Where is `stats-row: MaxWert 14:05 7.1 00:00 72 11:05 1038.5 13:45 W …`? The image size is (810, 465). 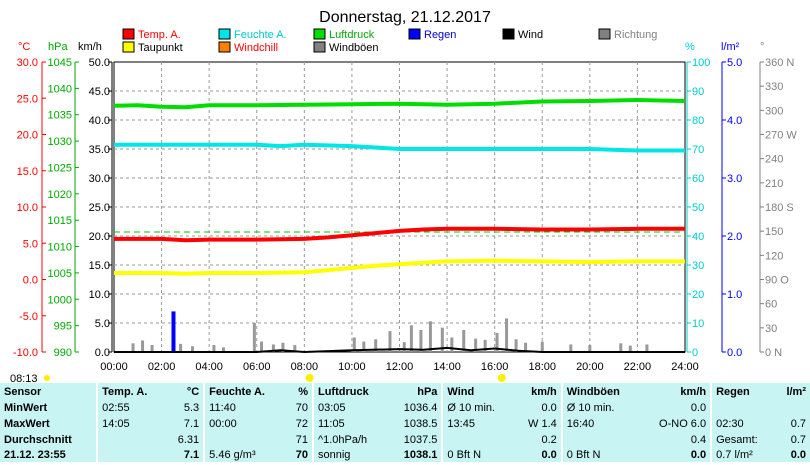 stats-row: MaxWert 14:05 7.1 00:00 72 11:05 1038.5 13:45 W … is located at coordinates (405, 424).